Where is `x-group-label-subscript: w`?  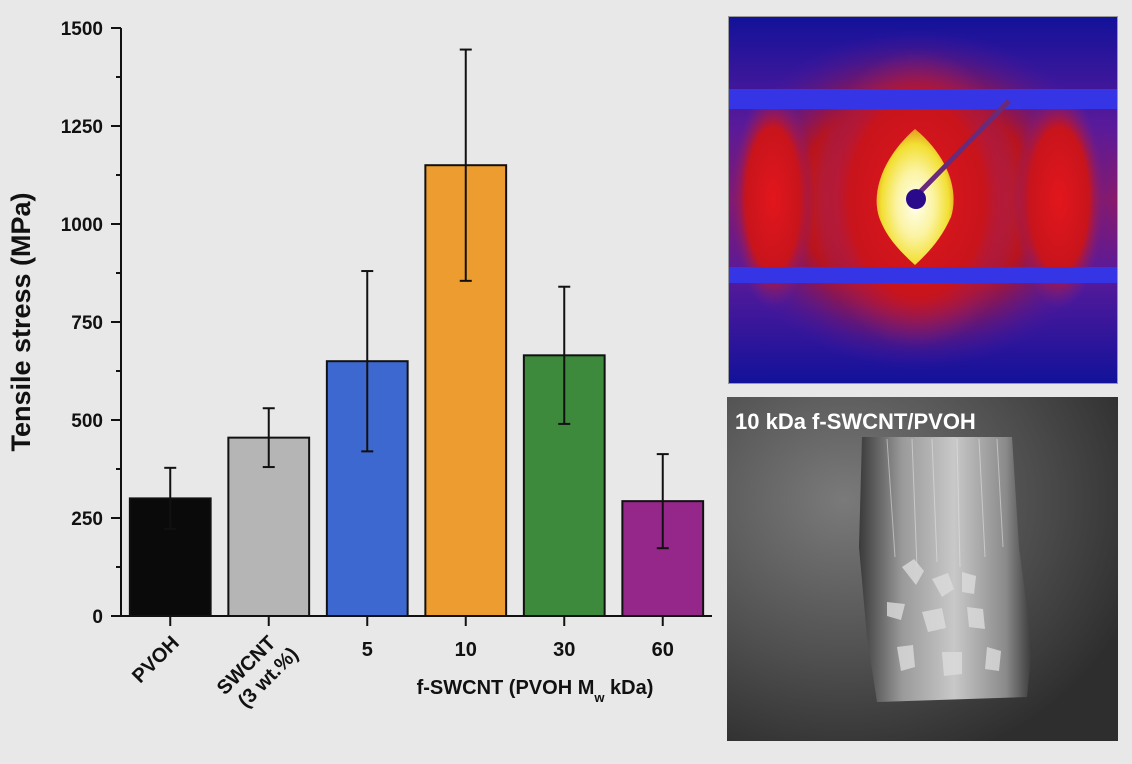
x-group-label-subscript: w is located at coordinates (599, 697).